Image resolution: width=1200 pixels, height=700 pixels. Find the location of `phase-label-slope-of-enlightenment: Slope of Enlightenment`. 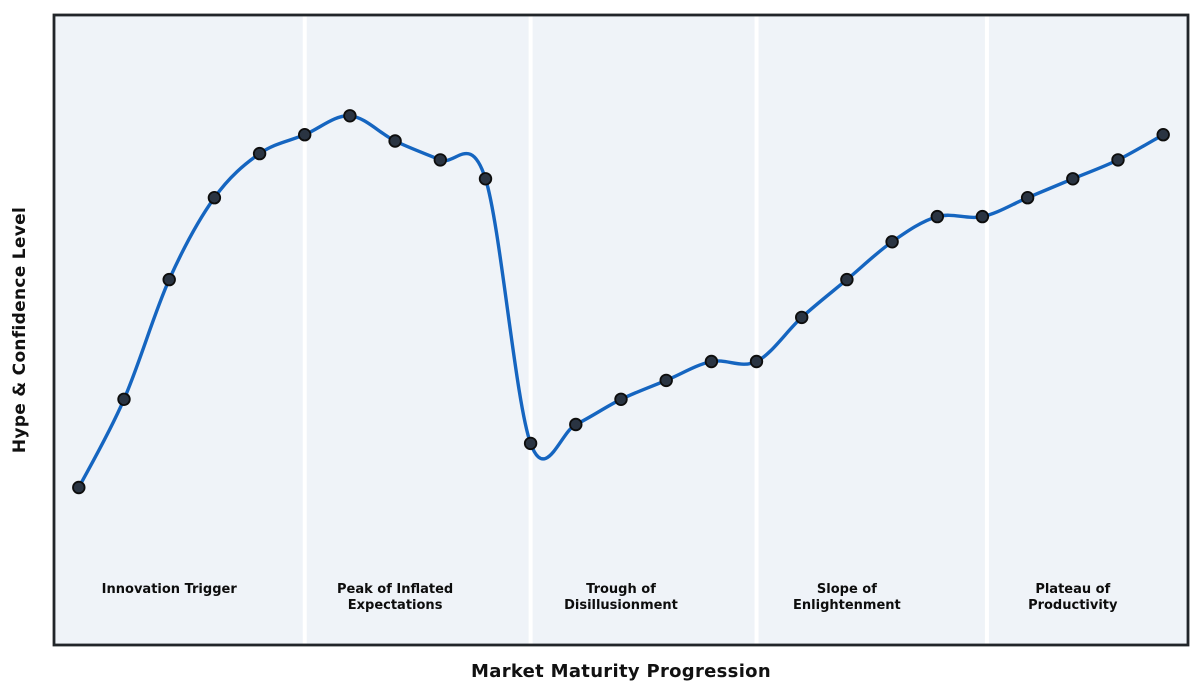

phase-label-slope-of-enlightenment: Slope of Enlightenment is located at coordinates (847, 597).